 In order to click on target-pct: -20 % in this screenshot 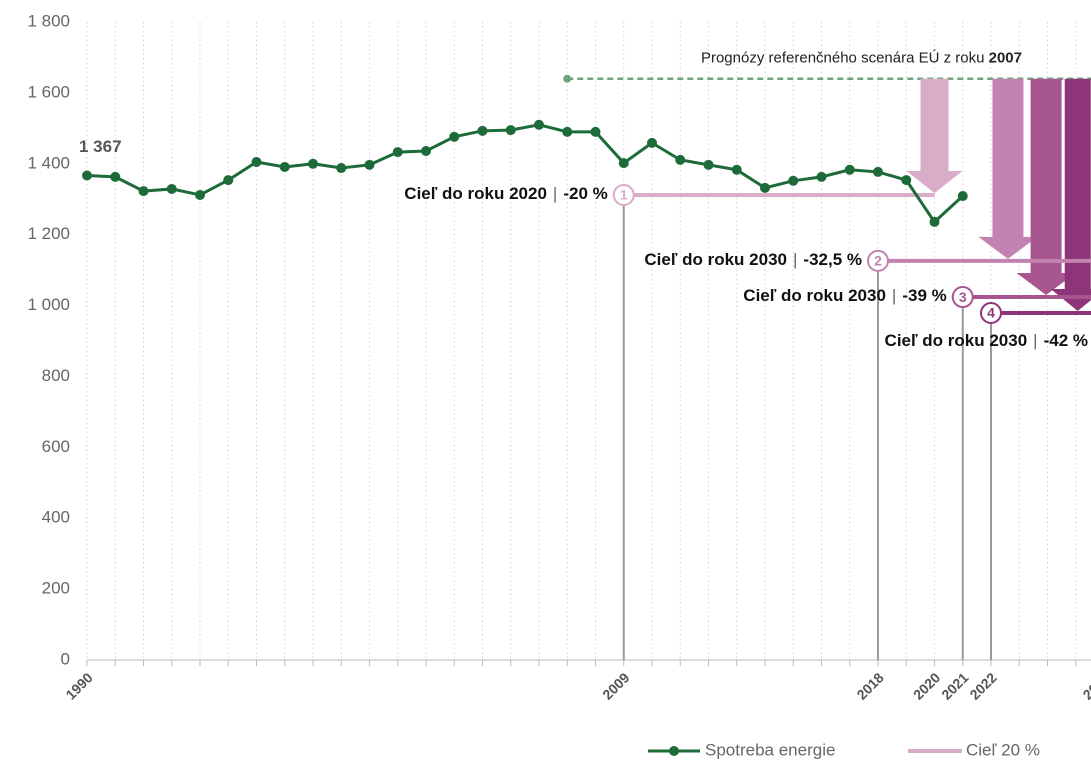, I will do `click(585, 193)`.